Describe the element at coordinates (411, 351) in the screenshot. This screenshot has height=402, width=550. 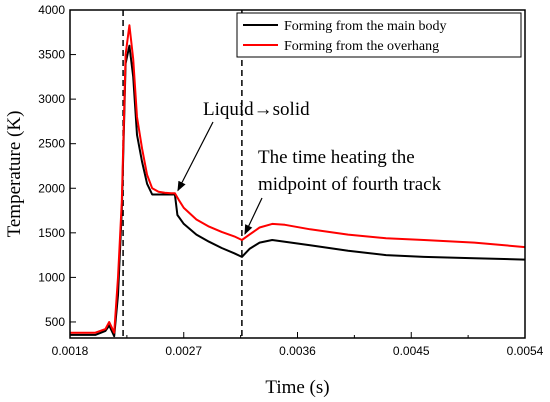
I see `x-tick-label: 0.0045` at that location.